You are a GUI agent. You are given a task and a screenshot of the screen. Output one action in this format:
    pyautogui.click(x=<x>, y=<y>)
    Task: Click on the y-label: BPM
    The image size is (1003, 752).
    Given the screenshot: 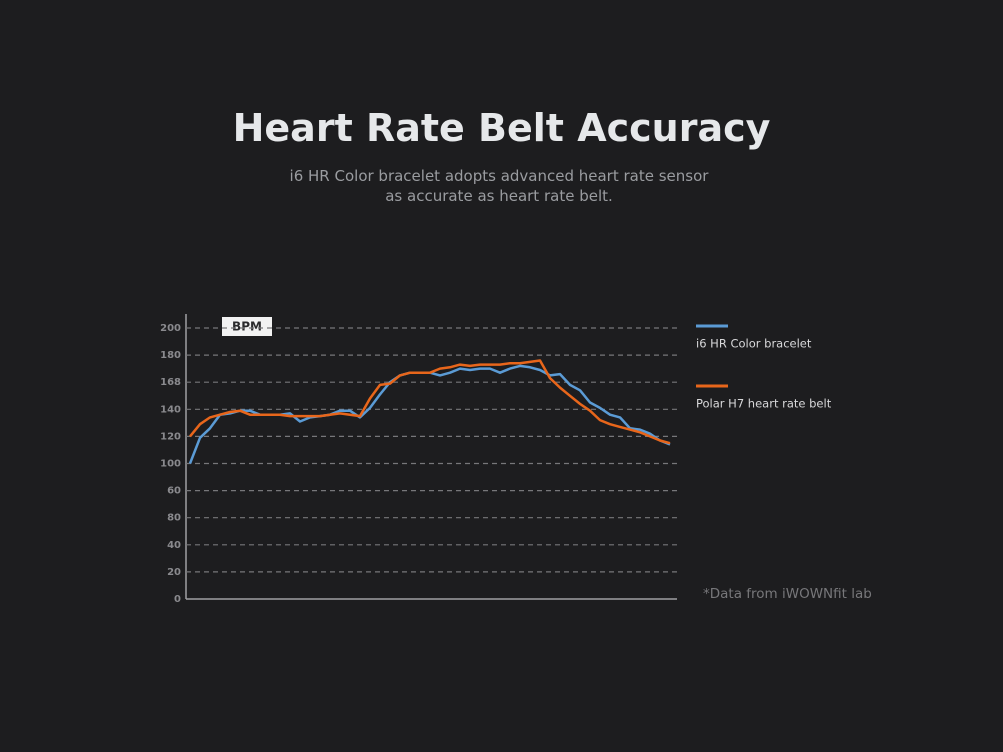 What is the action you would take?
    pyautogui.click(x=247, y=327)
    